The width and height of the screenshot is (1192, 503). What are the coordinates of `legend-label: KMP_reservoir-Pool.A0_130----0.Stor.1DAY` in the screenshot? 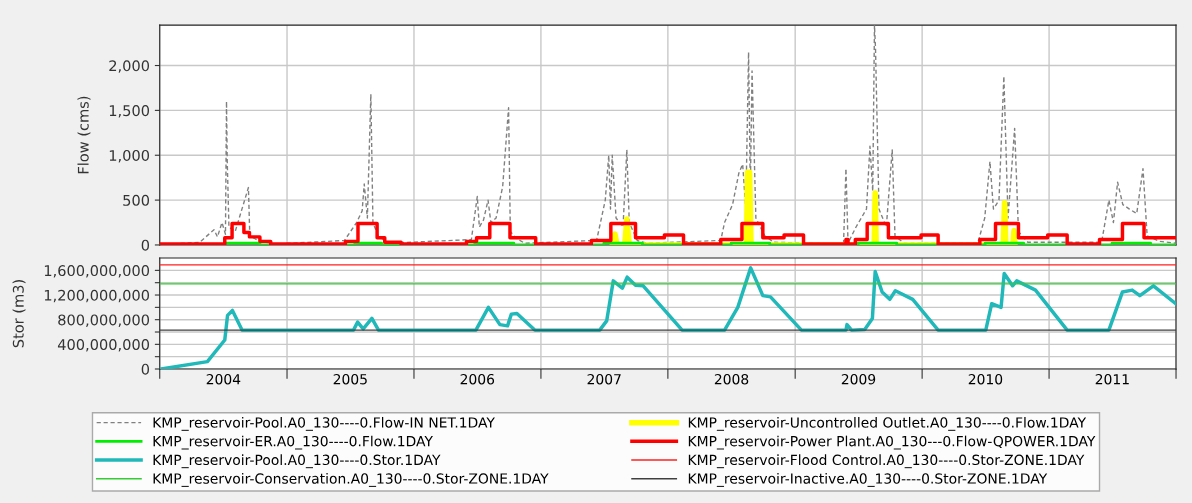 It's located at (297, 461).